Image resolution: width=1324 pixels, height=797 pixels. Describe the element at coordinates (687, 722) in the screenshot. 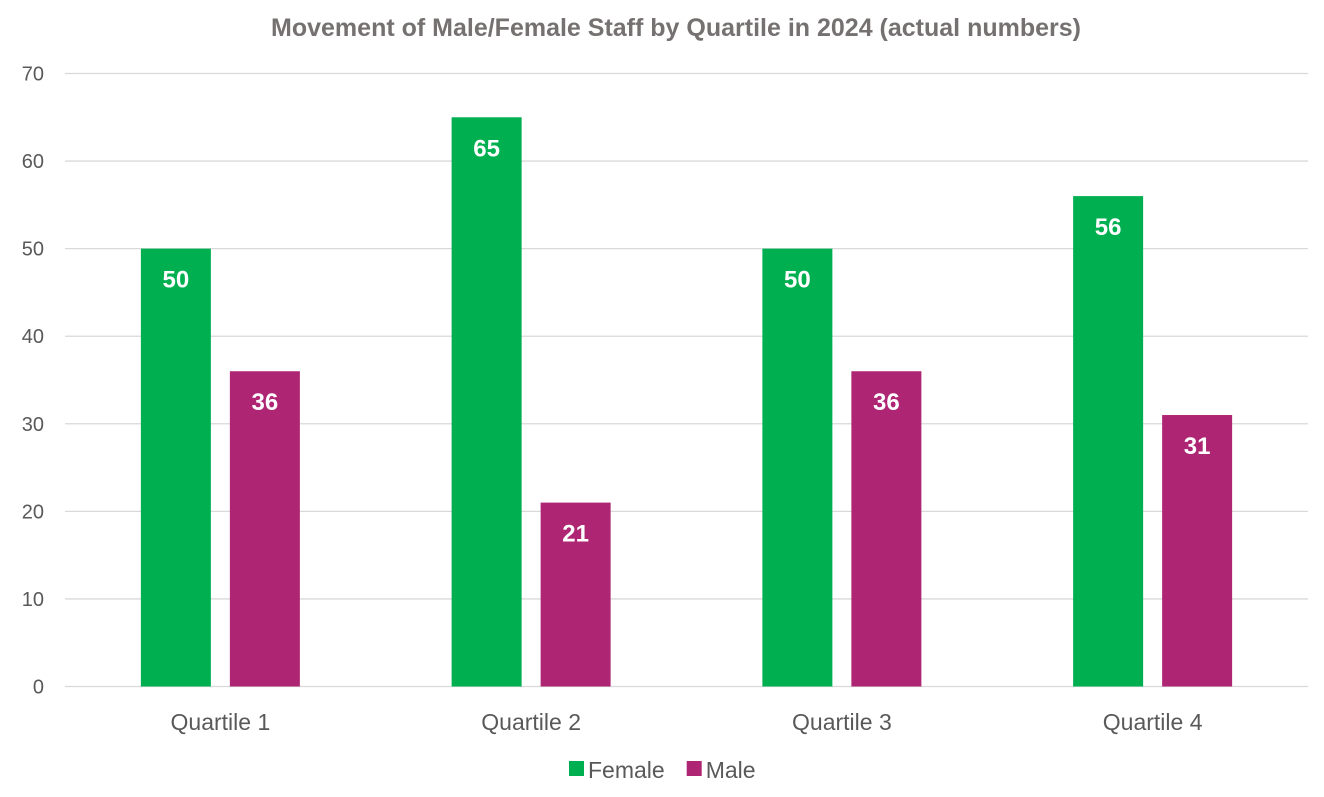

I see `x-axis-ticks: Quartile 1 Quartile 2 Quartile 3 Quartile 4` at that location.